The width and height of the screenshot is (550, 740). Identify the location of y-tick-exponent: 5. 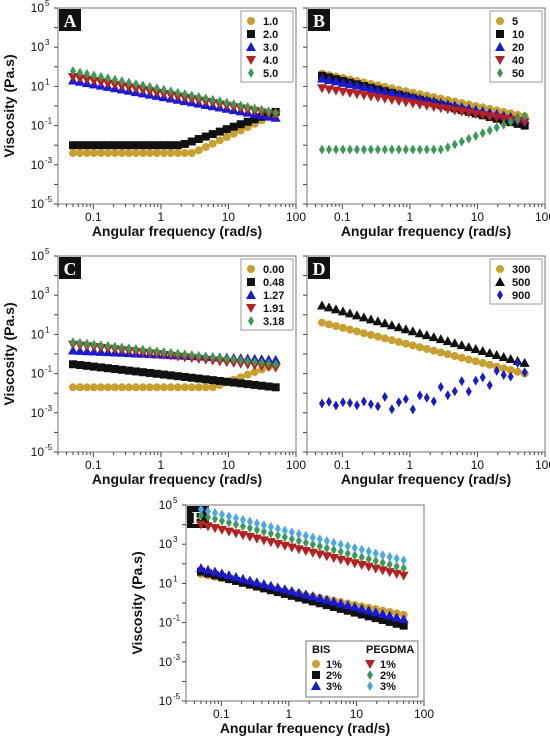
(47, 251).